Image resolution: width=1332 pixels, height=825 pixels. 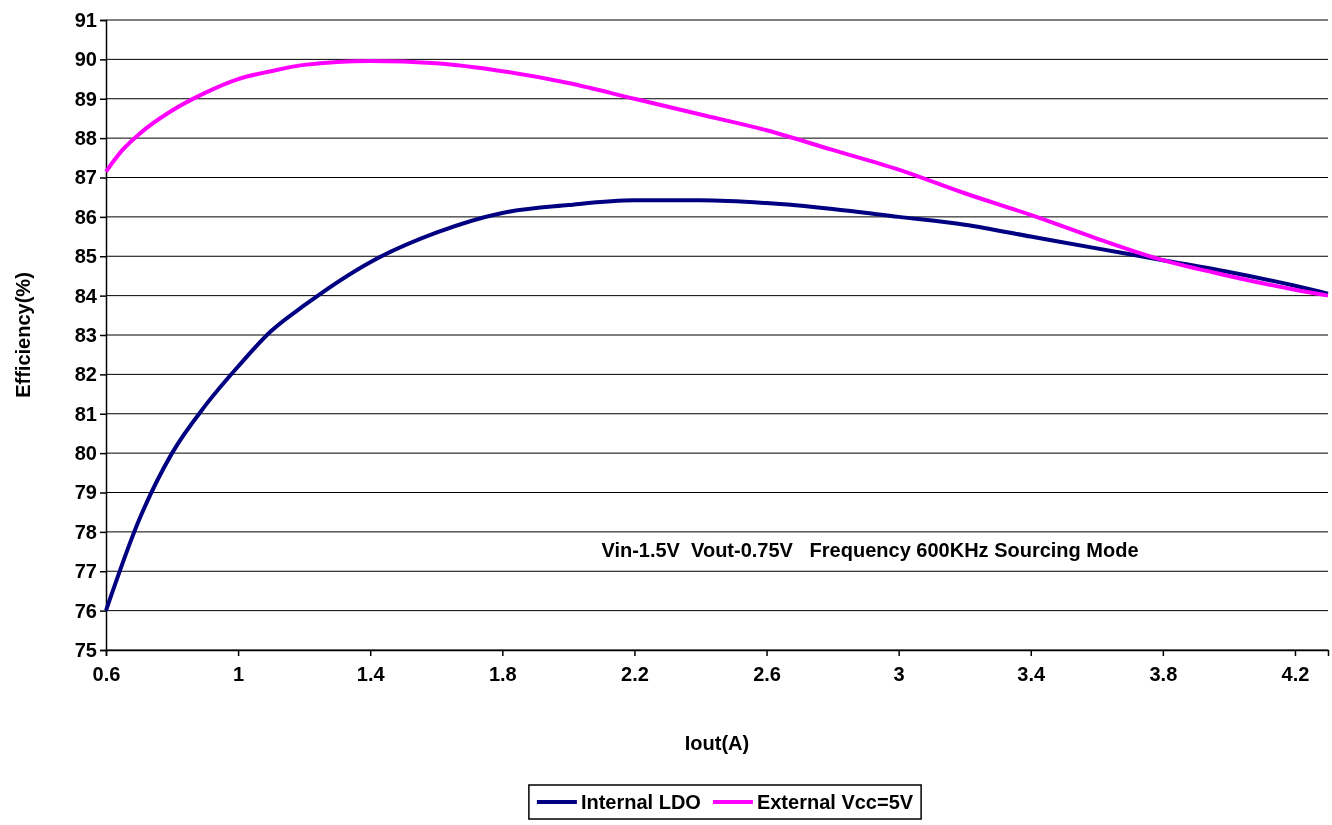 What do you see at coordinates (899, 674) in the screenshot?
I see `x-tick-label: 3` at bounding box center [899, 674].